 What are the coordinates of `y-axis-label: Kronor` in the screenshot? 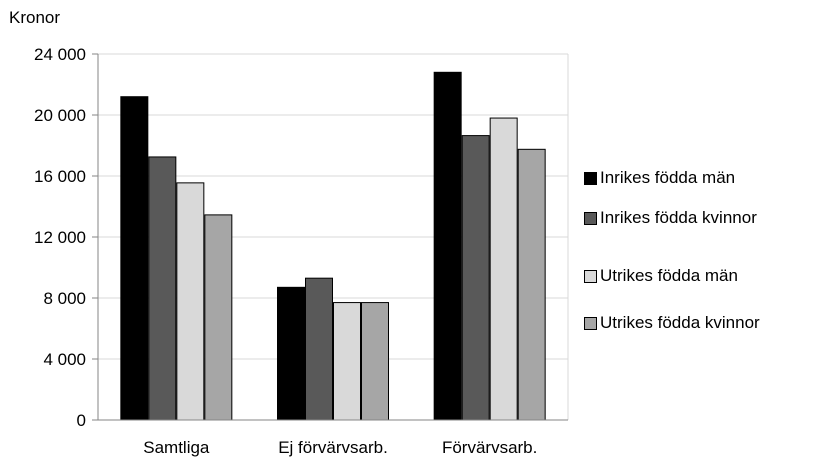 It's located at (34, 17).